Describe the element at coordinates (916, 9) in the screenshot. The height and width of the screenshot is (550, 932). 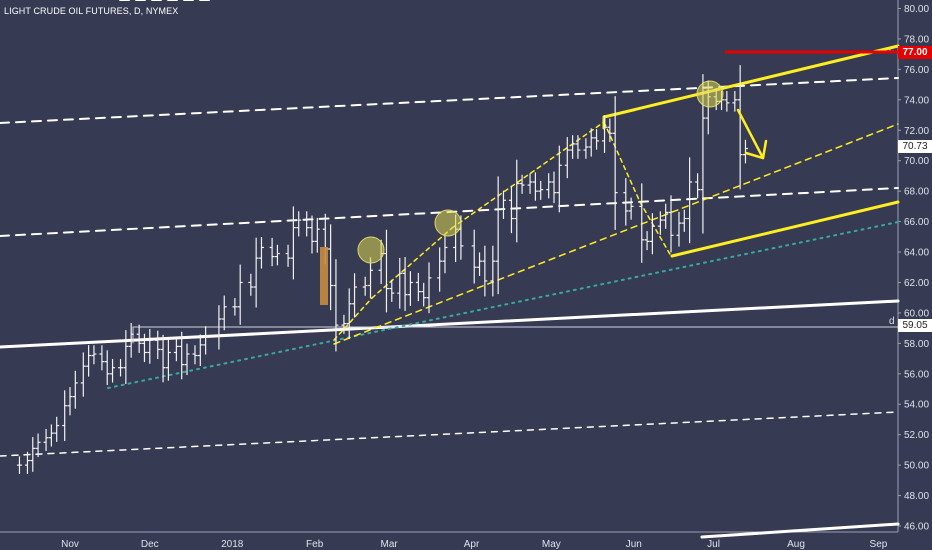
I see `price-tick-label: 80.00` at that location.